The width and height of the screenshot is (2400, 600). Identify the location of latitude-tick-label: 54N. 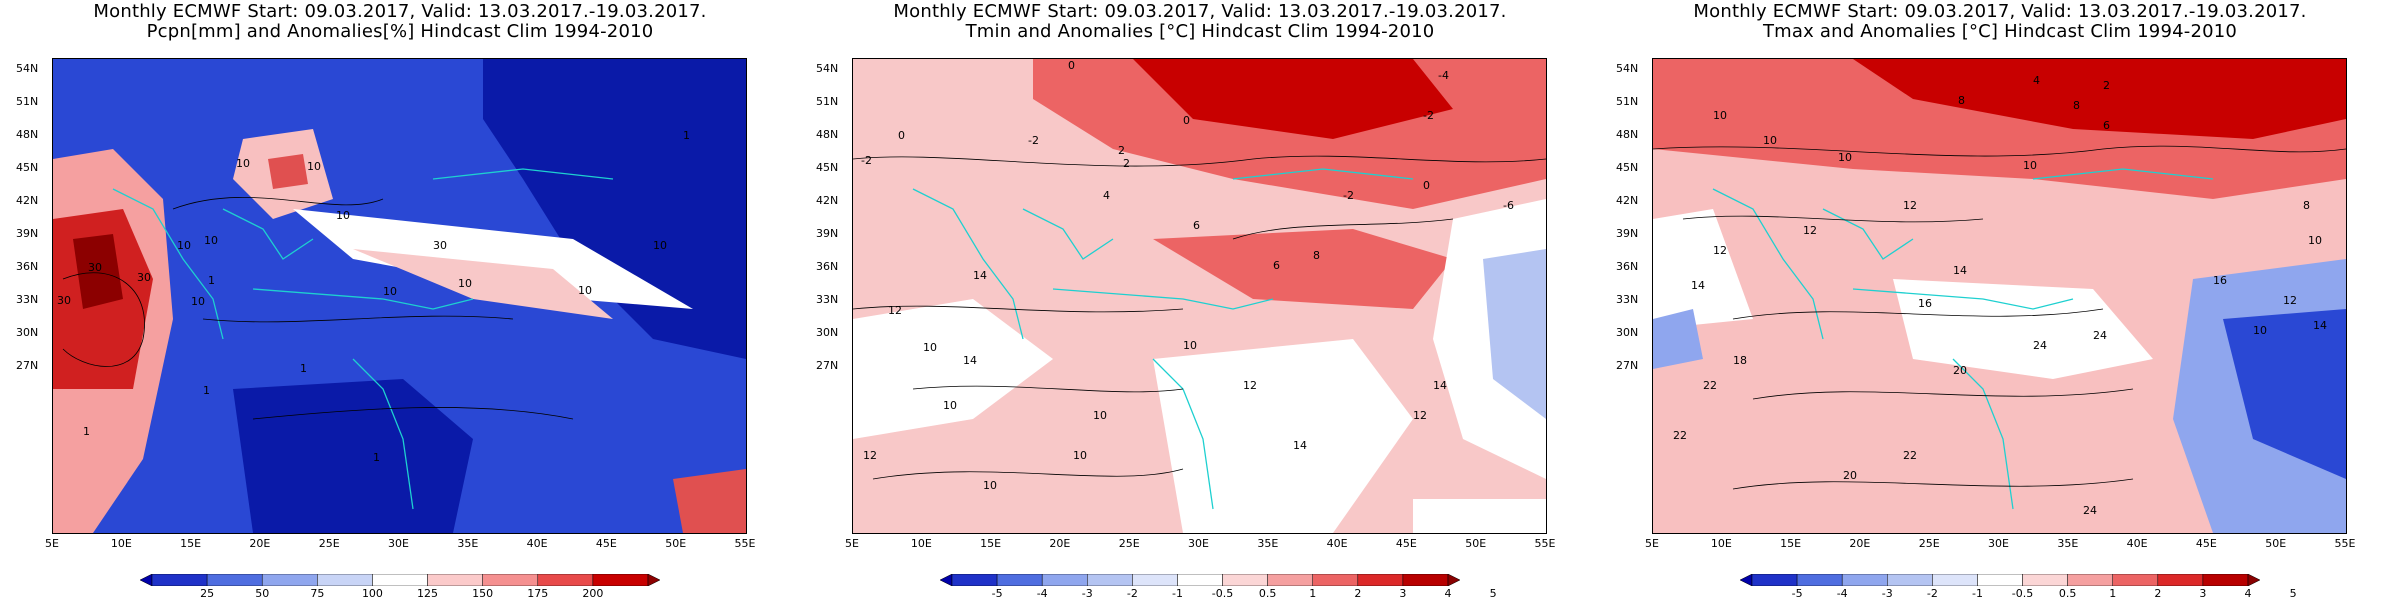
(27, 68).